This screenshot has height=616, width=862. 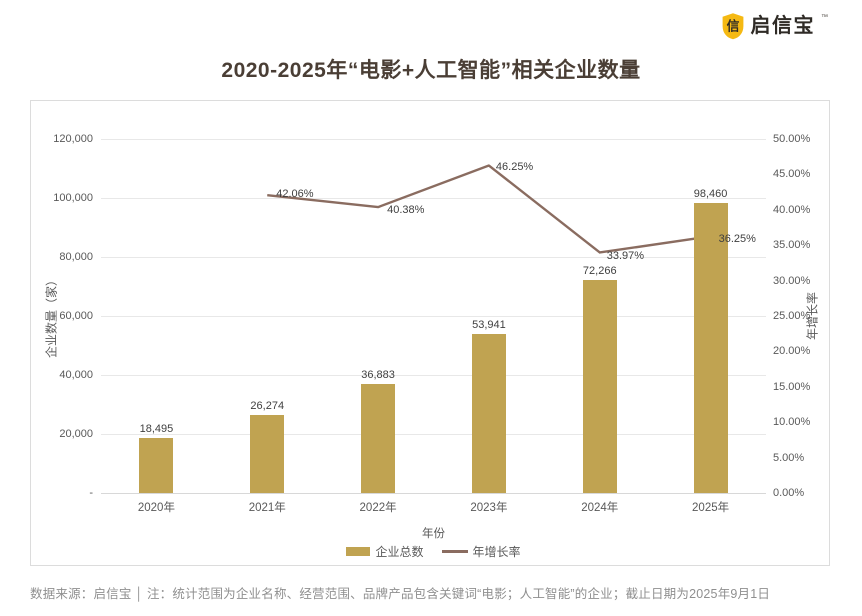 What do you see at coordinates (792, 386) in the screenshot?
I see `y2-axis-tick-label: 15.00%` at bounding box center [792, 386].